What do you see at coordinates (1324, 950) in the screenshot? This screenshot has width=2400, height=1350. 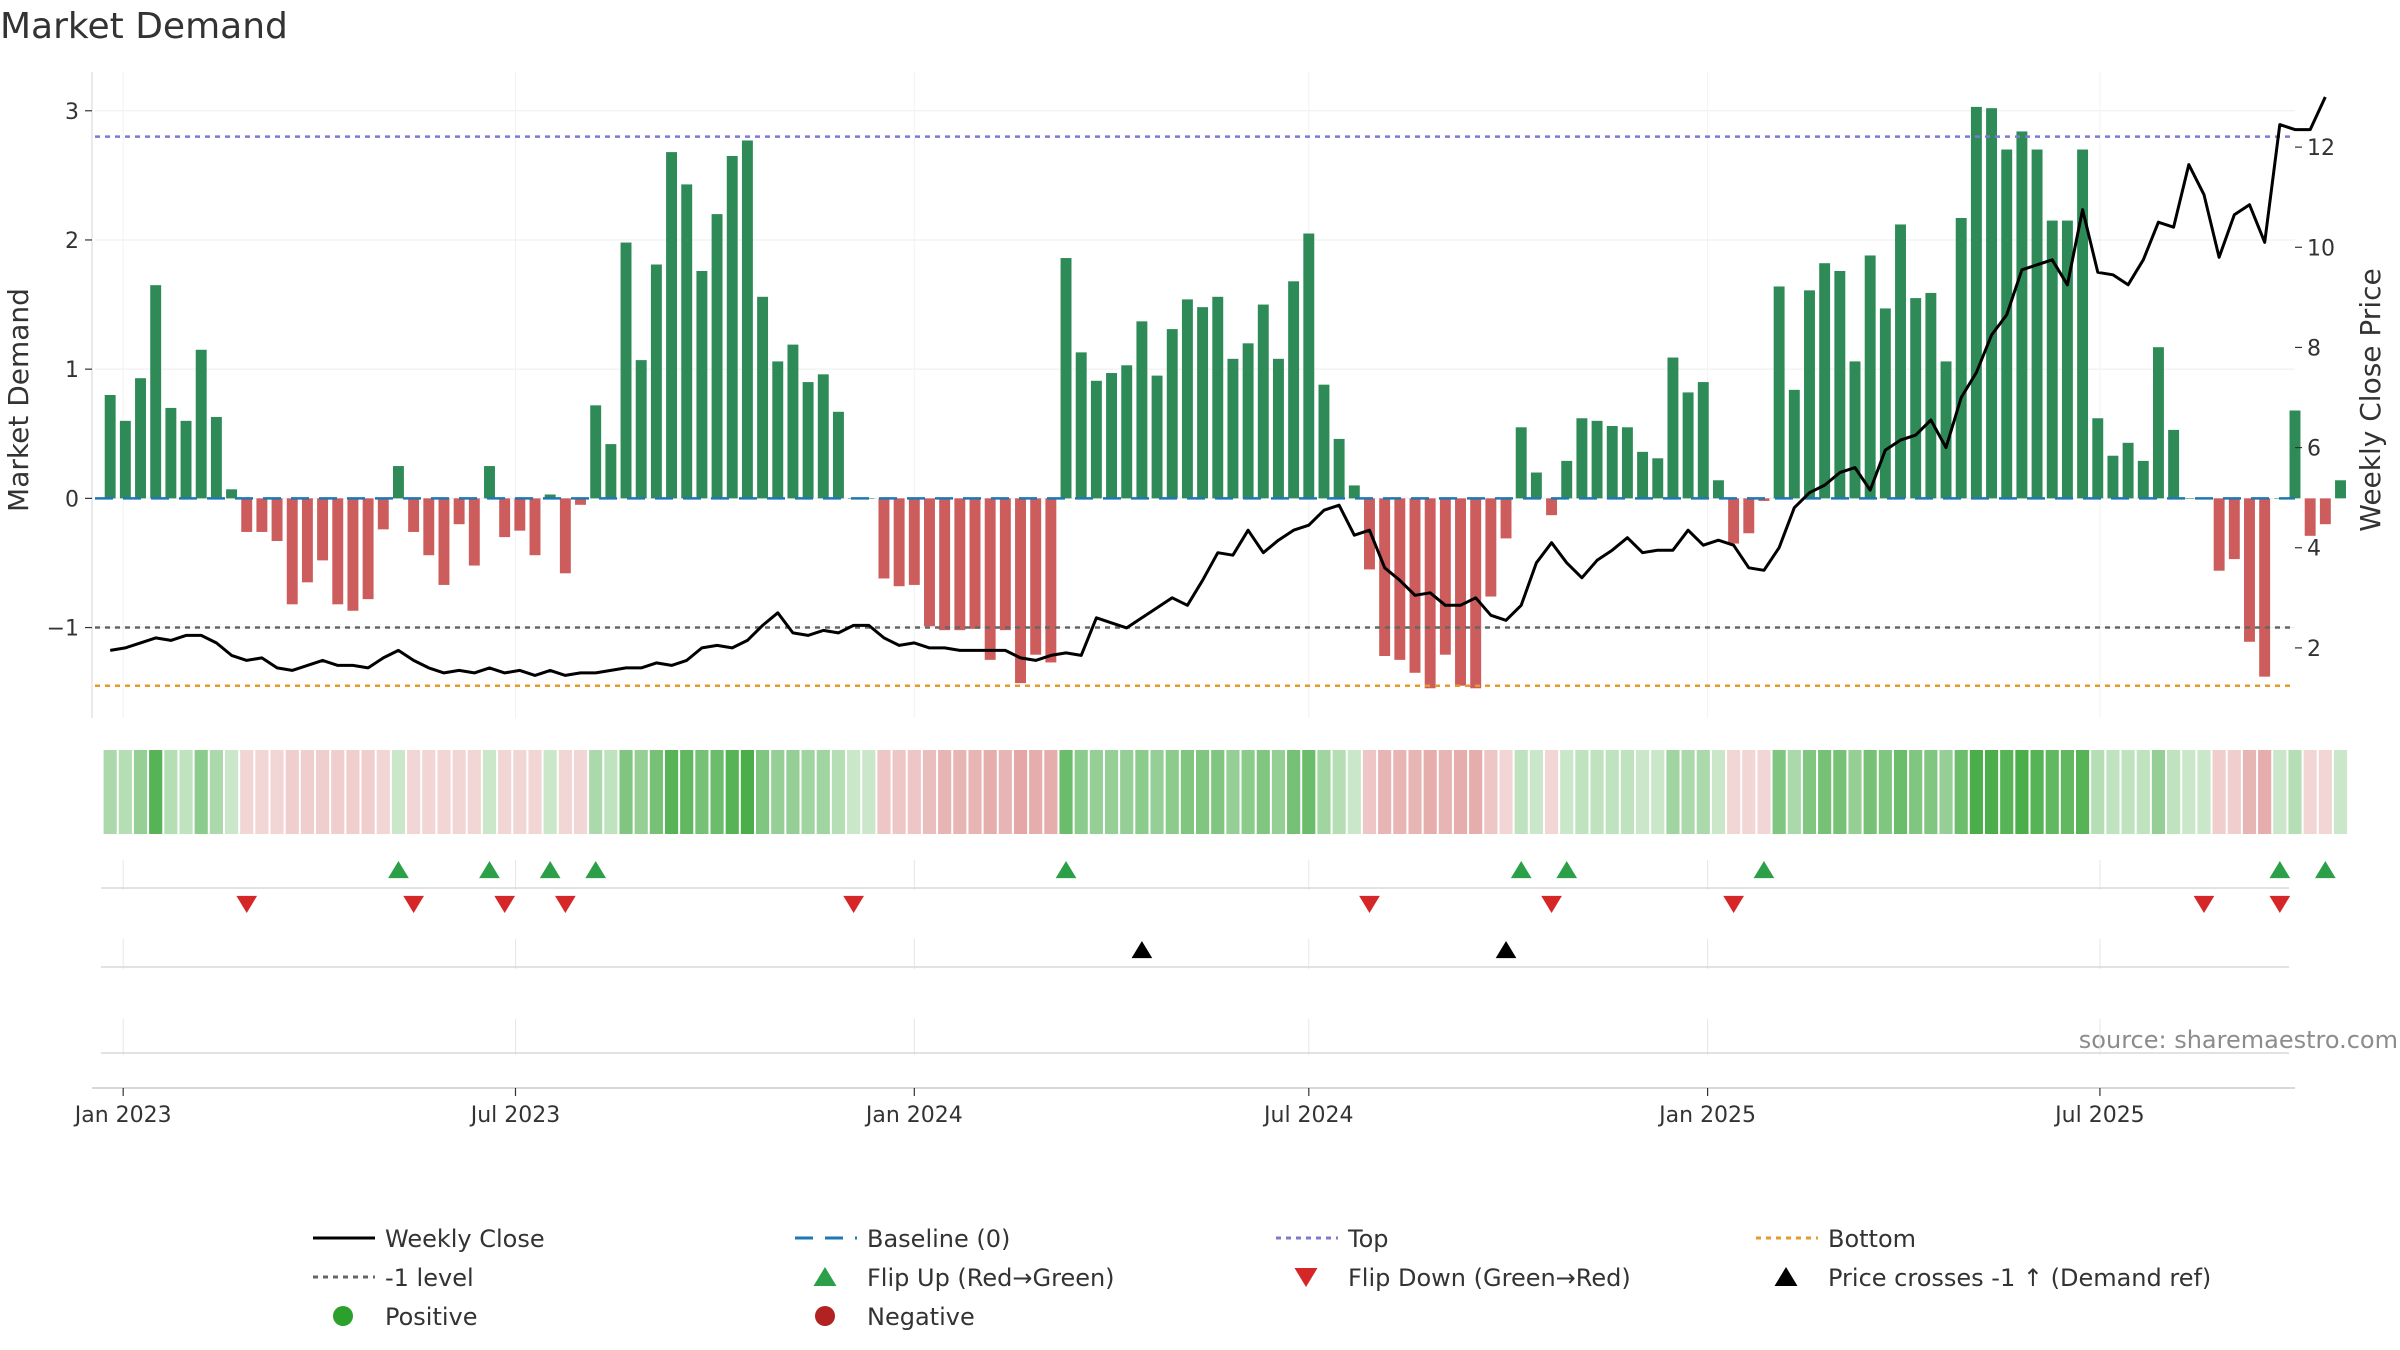 I see `price-cross-markers` at bounding box center [1324, 950].